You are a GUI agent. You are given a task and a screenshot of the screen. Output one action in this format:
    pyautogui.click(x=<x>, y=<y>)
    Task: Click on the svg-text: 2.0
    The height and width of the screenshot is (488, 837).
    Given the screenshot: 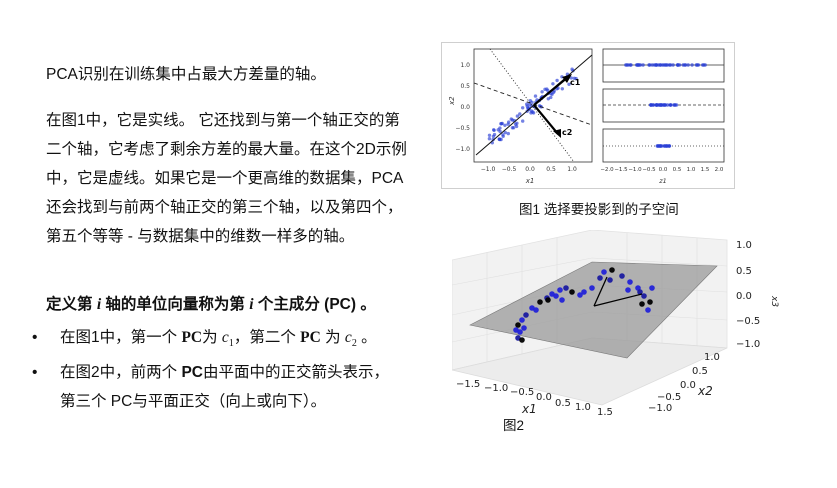 What is the action you would take?
    pyautogui.click(x=719, y=170)
    